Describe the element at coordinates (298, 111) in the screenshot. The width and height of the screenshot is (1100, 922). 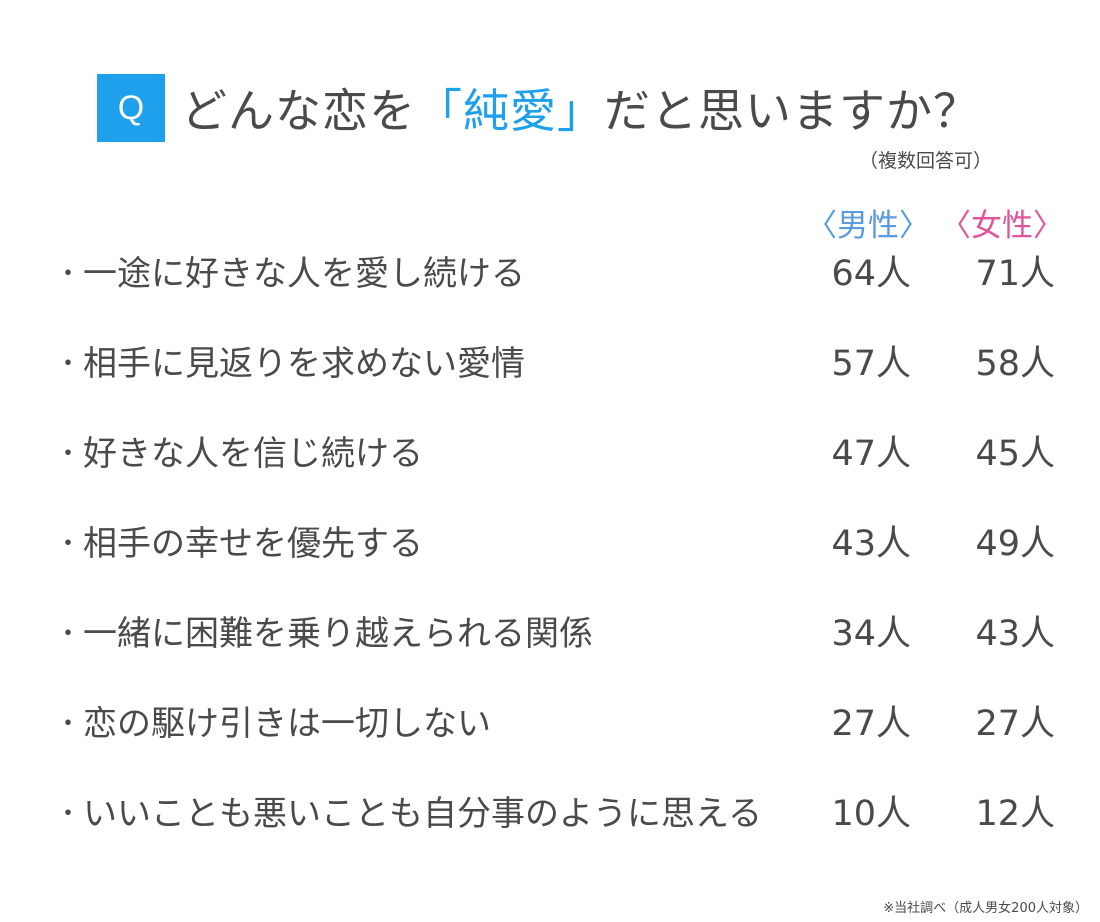
I see `title-part-1: どんな恋を` at that location.